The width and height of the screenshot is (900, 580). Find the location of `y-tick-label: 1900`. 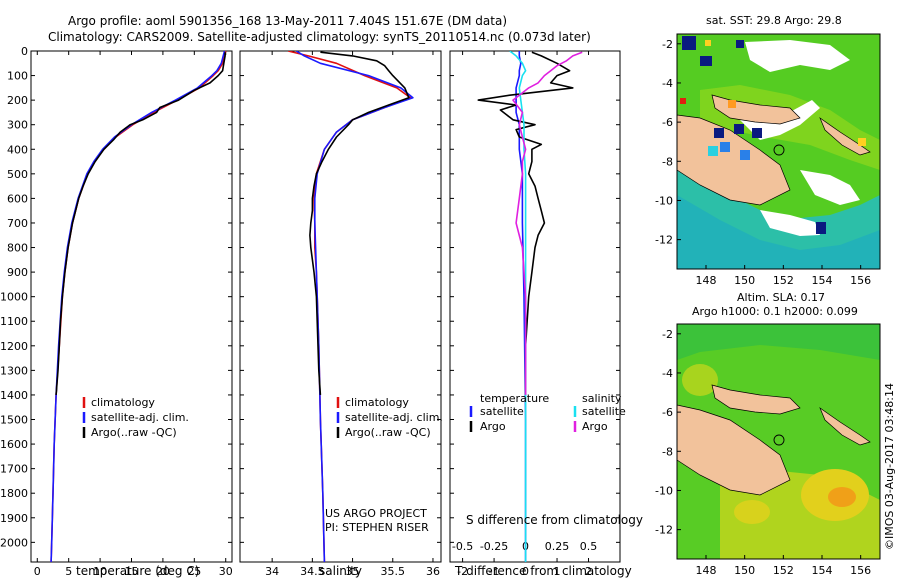

y-tick-label: 1900 is located at coordinates (14, 518).